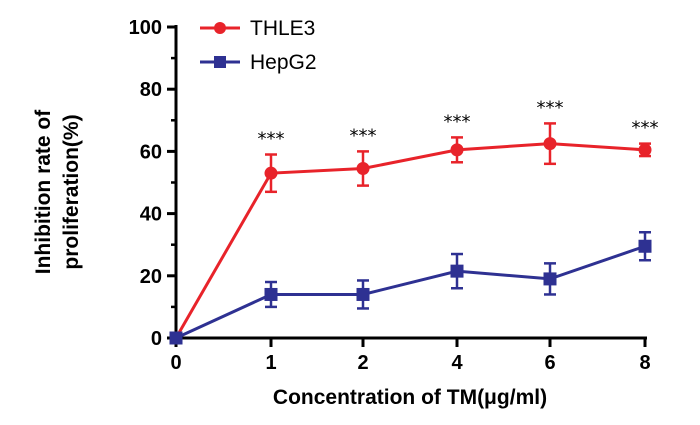  I want to click on y-tick-label: 60, so click(151, 152).